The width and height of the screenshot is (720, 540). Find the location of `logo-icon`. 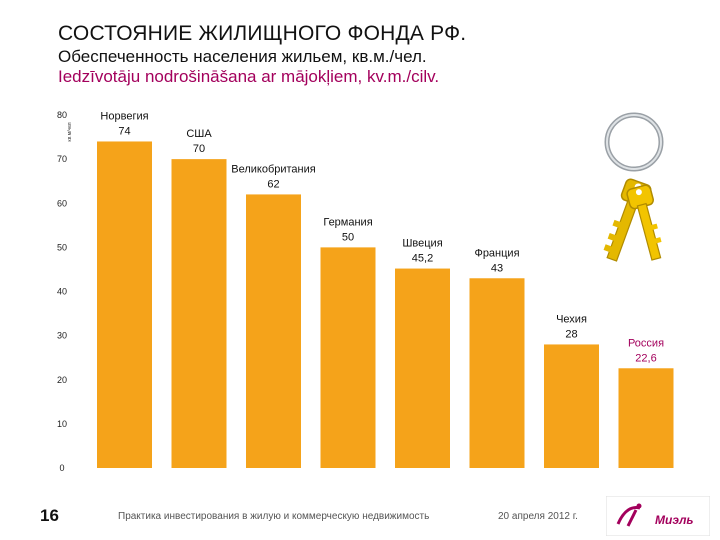

logo-icon is located at coordinates (658, 516).